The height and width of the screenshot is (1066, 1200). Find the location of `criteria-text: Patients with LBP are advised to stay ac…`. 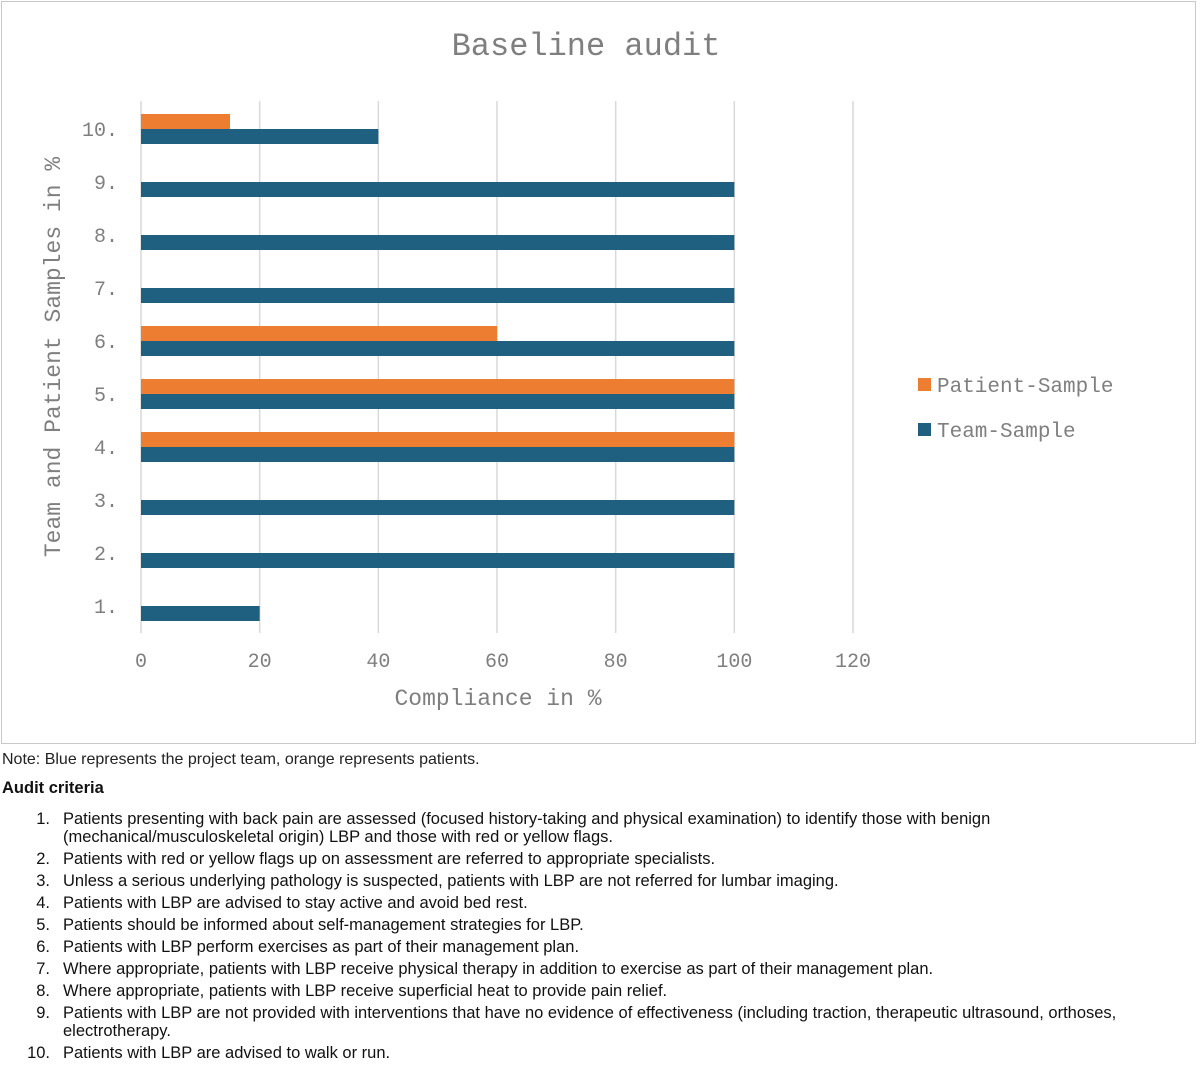

criteria-text: Patients with LBP are advised to stay ac… is located at coordinates (295, 903).